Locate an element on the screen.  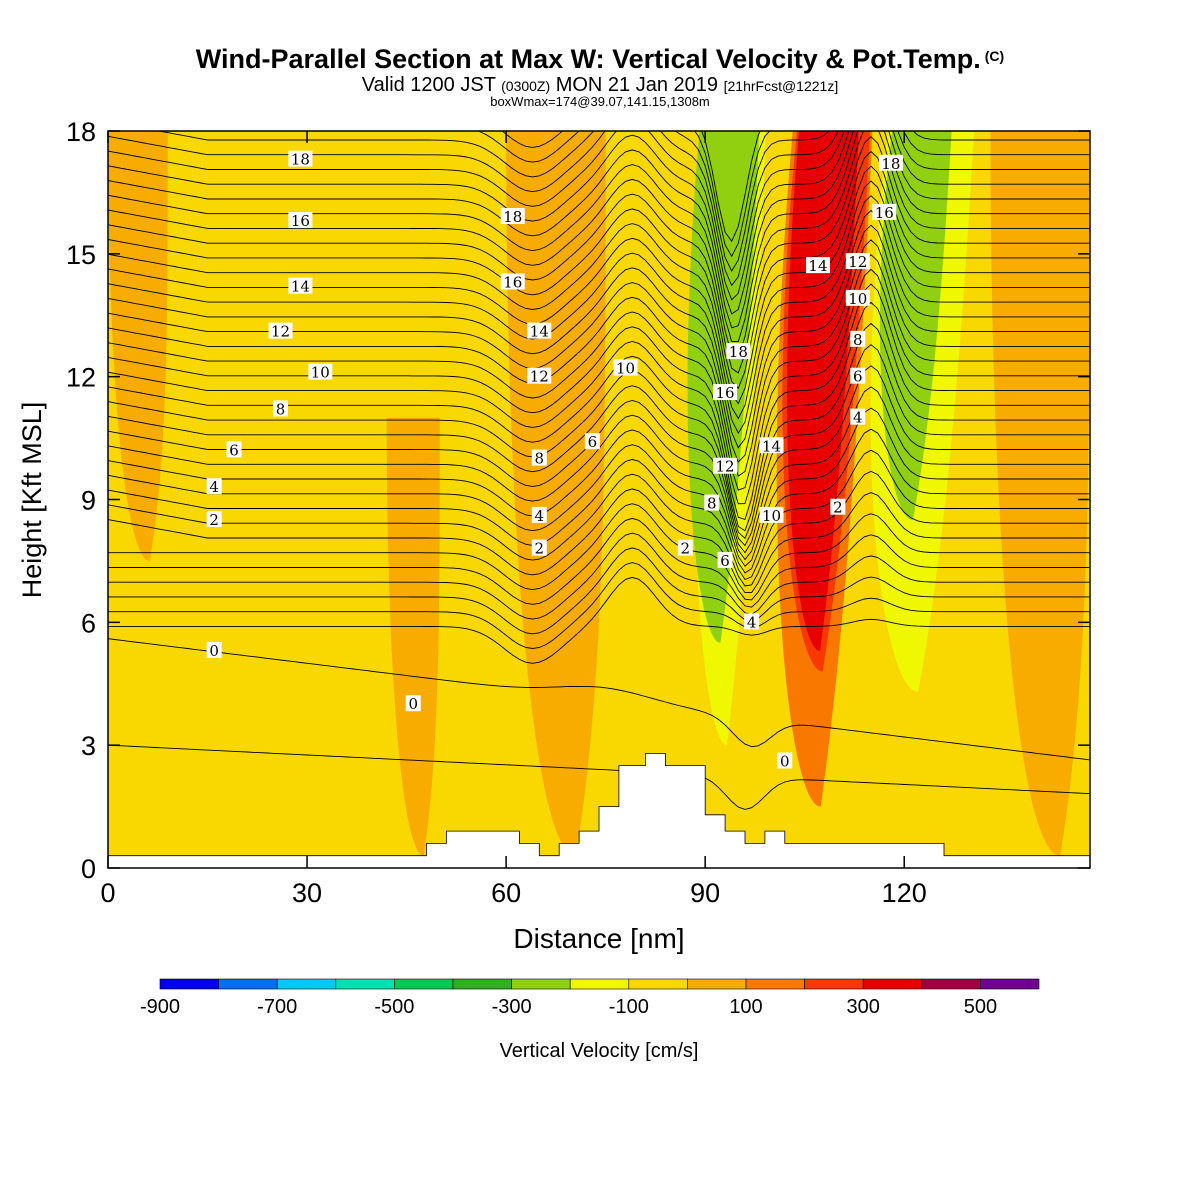
copyright-mark: (C) is located at coordinates (994, 56).